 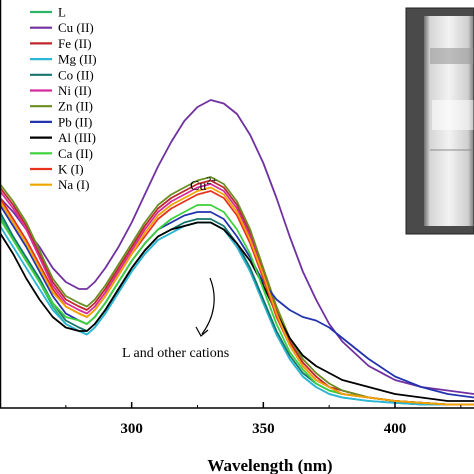 I want to click on cu-annotation-sup: 2+, so click(x=211, y=181).